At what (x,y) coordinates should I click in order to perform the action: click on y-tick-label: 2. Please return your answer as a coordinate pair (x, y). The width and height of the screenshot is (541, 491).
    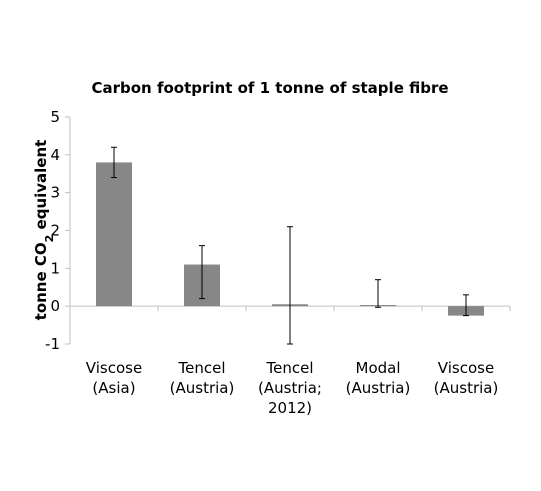
    Looking at the image, I should click on (55, 231).